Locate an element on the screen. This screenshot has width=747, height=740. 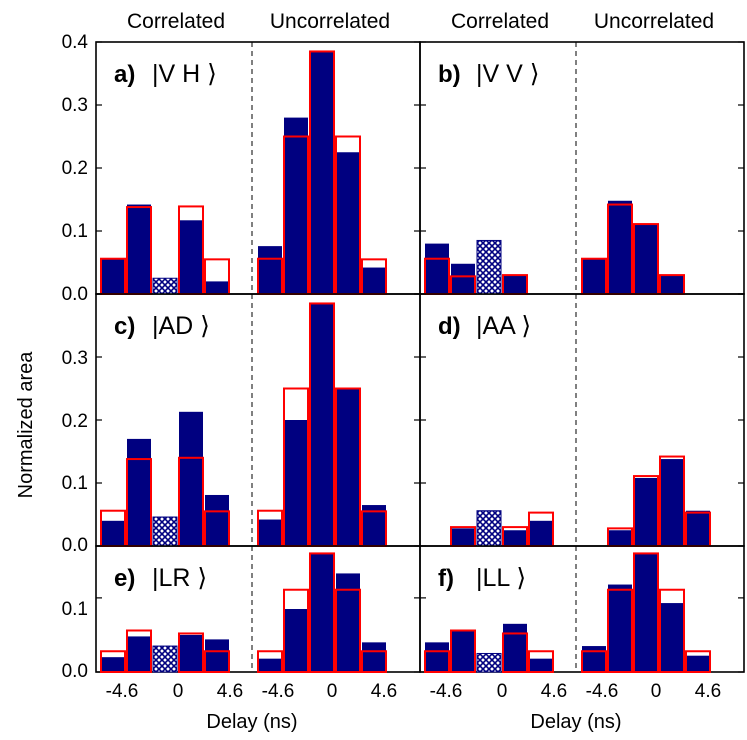
y-tick-label: 0.4 is located at coordinates (75, 42).